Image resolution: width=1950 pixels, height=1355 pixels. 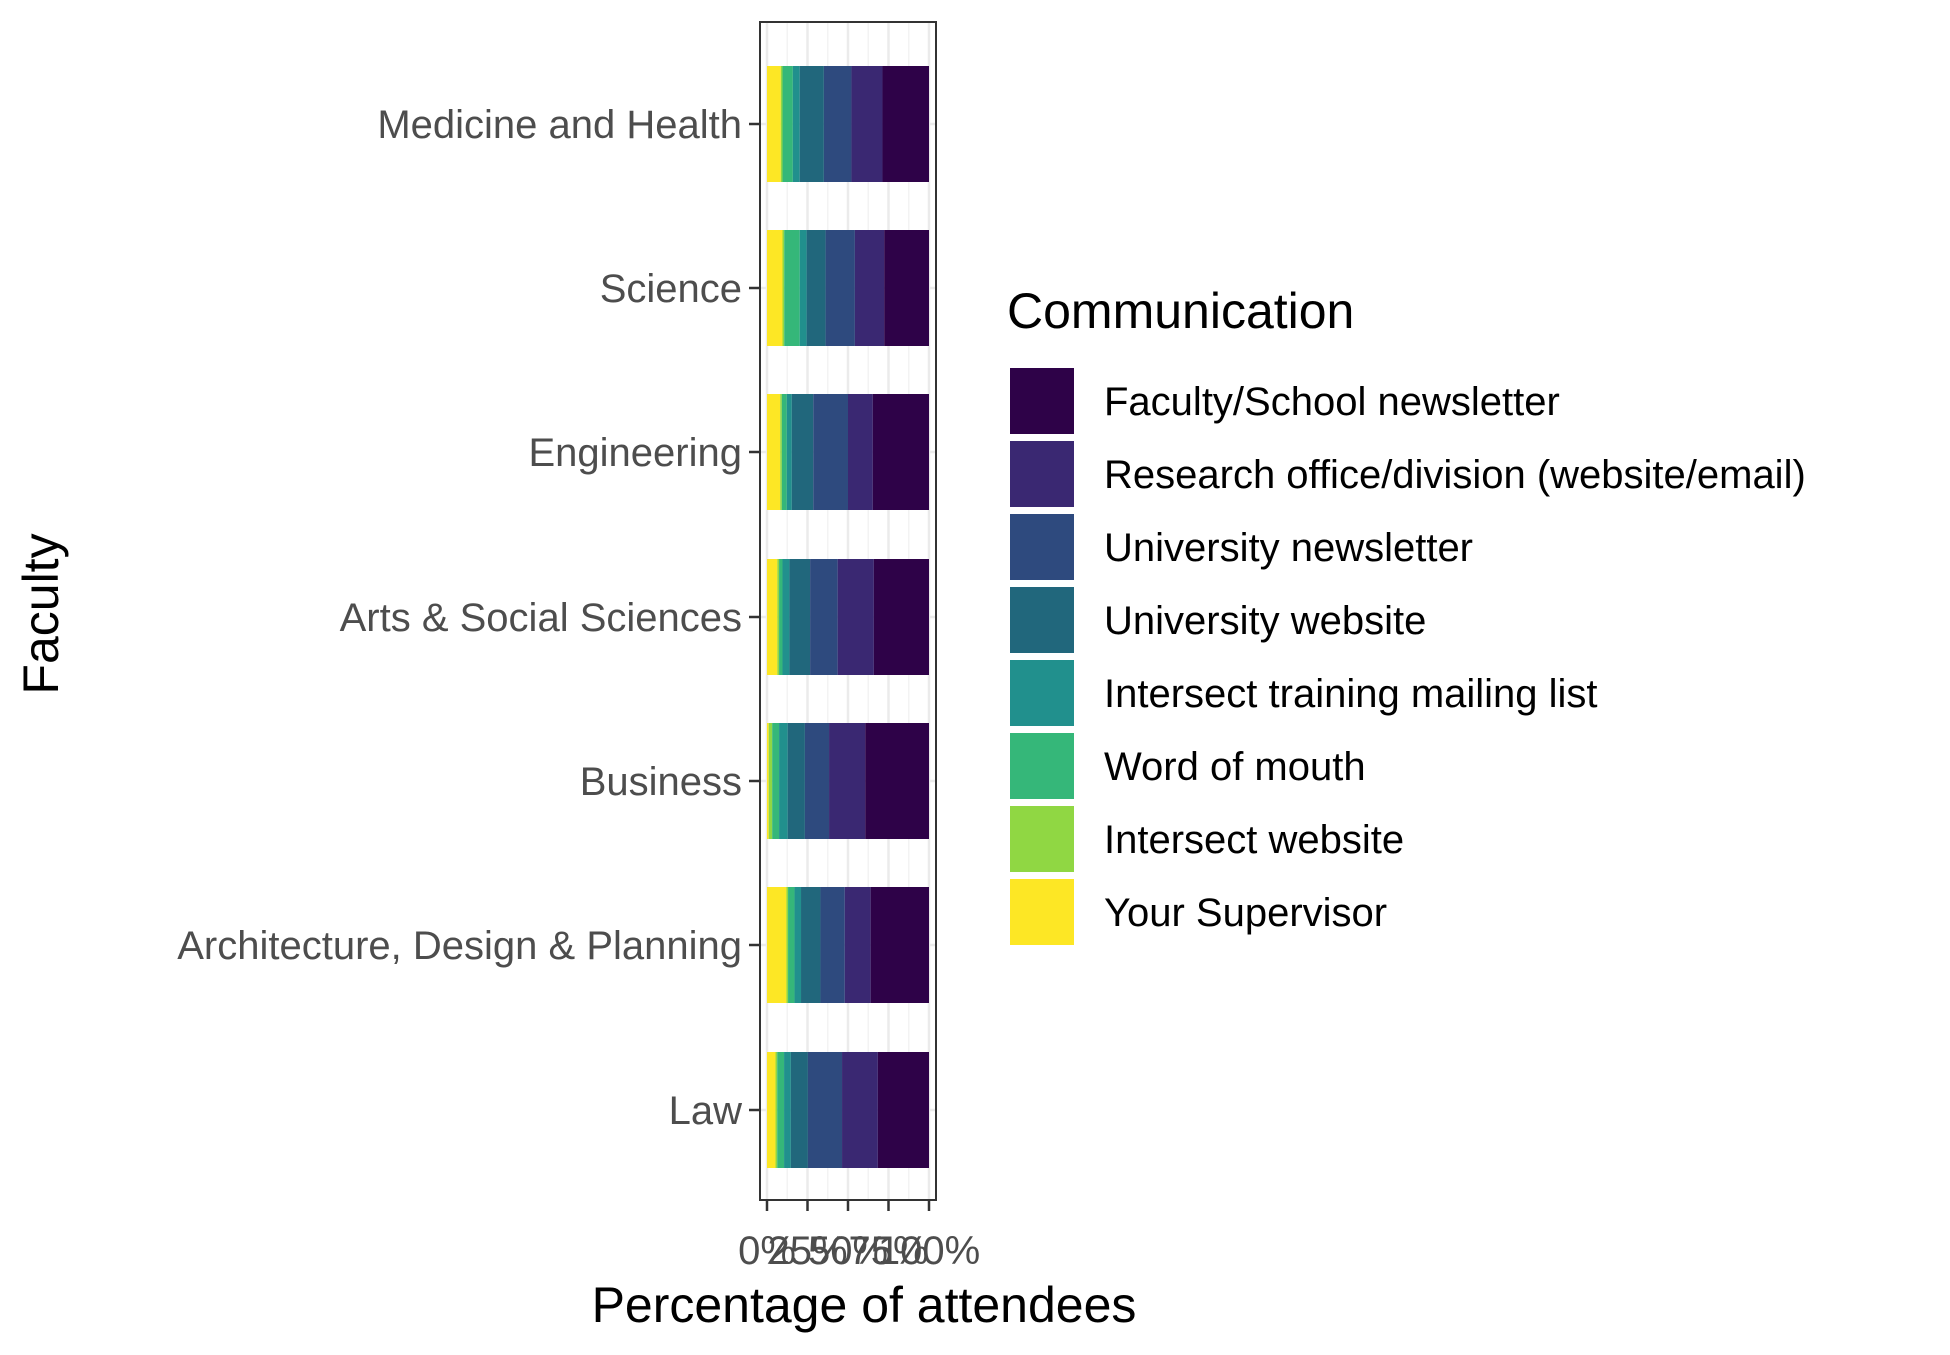 I want to click on y-tick-label: Medicine and Health, so click(x=559, y=125).